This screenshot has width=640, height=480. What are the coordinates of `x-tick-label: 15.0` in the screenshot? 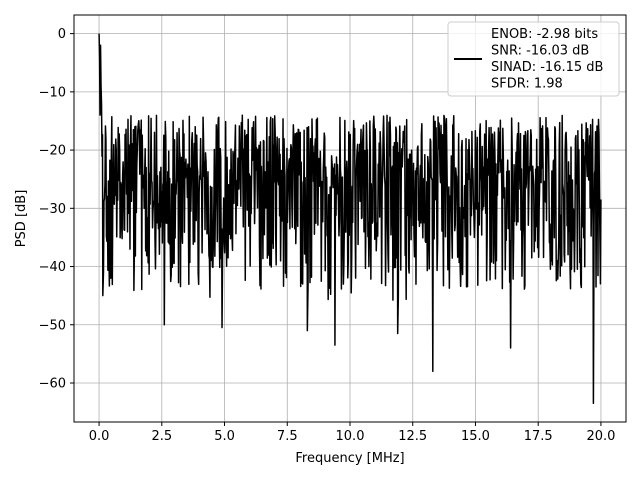 It's located at (475, 436).